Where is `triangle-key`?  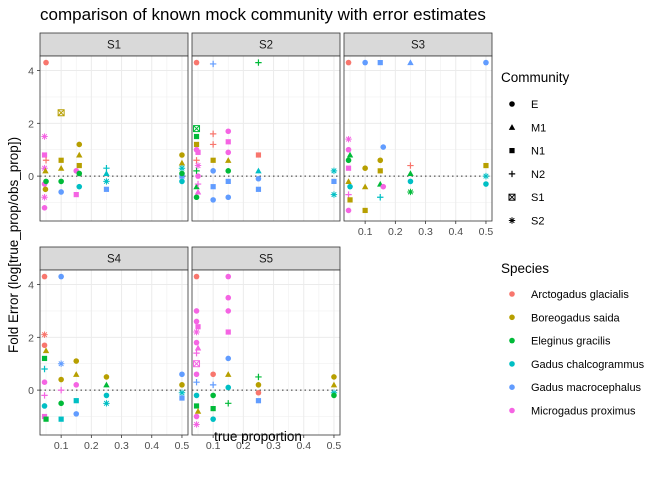
triangle-key is located at coordinates (512, 127).